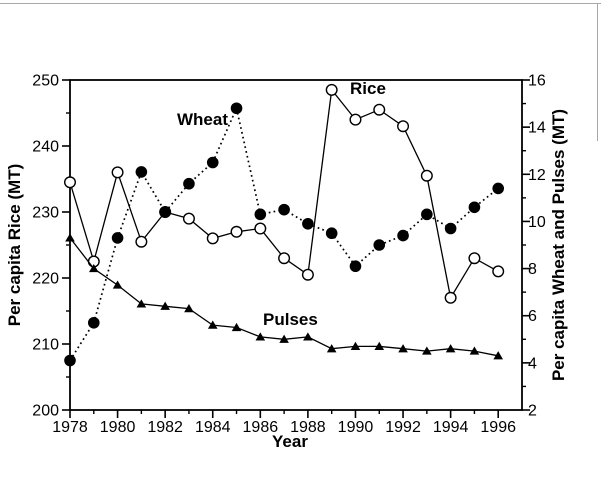  What do you see at coordinates (213, 427) in the screenshot?
I see `x-tick-label: 1984` at bounding box center [213, 427].